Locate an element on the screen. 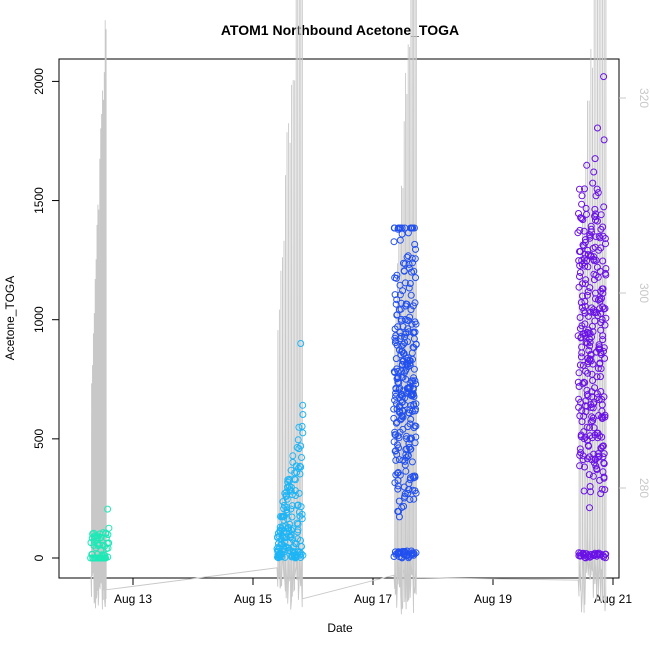 Image resolution: width=650 pixels, height=650 pixels. y2-tick-label: 320 is located at coordinates (643, 98).